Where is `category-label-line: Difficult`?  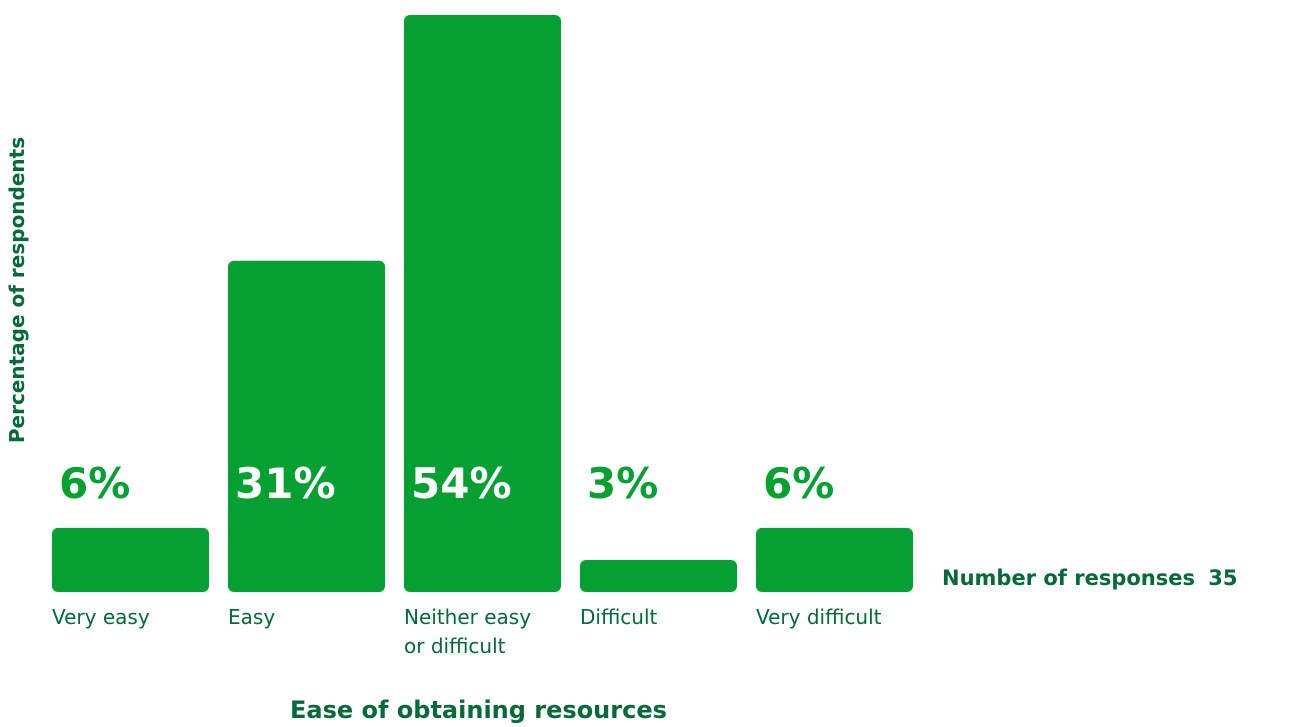
category-label-line: Difficult is located at coordinates (619, 617).